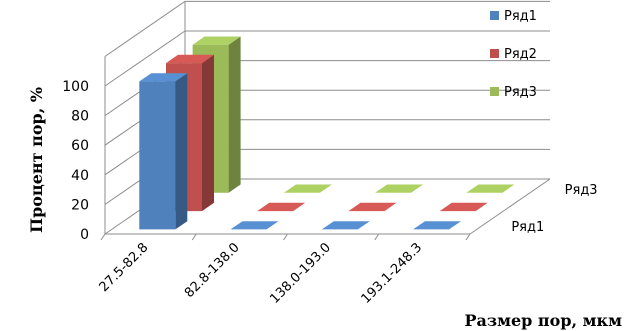 This screenshot has height=331, width=626. Describe the element at coordinates (520, 92) in the screenshot. I see `legend-label: Ряд3` at that location.